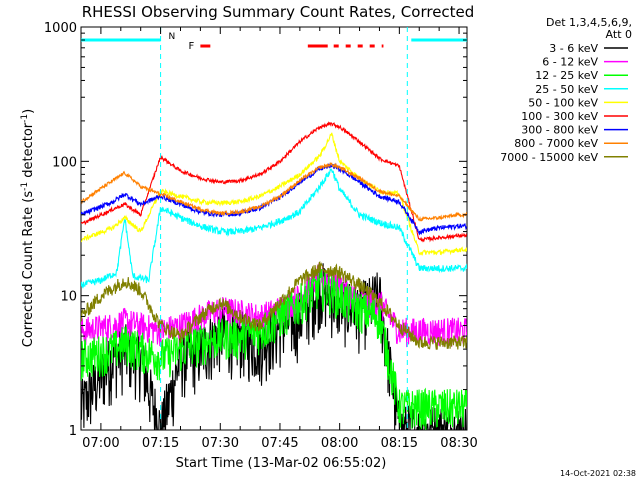 Image resolution: width=640 pixels, height=480 pixels. I want to click on flare-marker: F, so click(191, 46).